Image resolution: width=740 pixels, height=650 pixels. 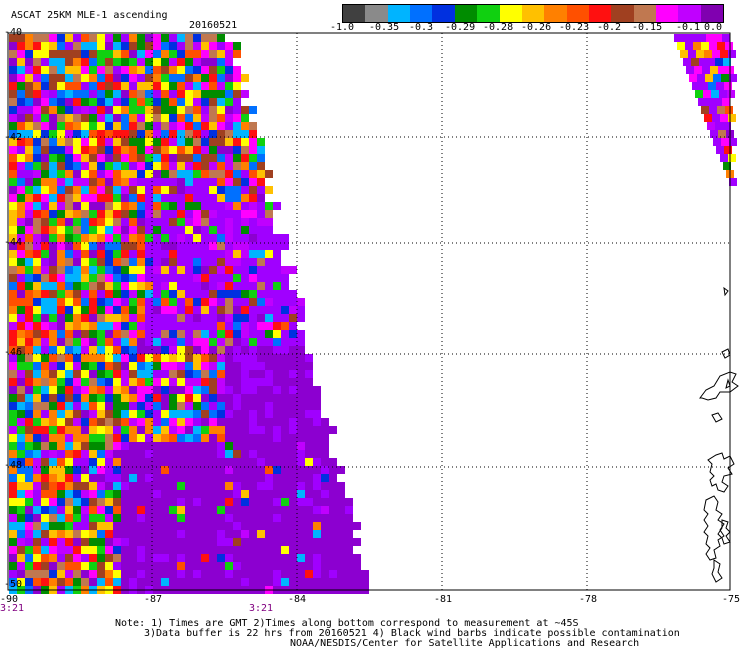 I want to click on colorbar-label: -0.15, so click(x=647, y=27).